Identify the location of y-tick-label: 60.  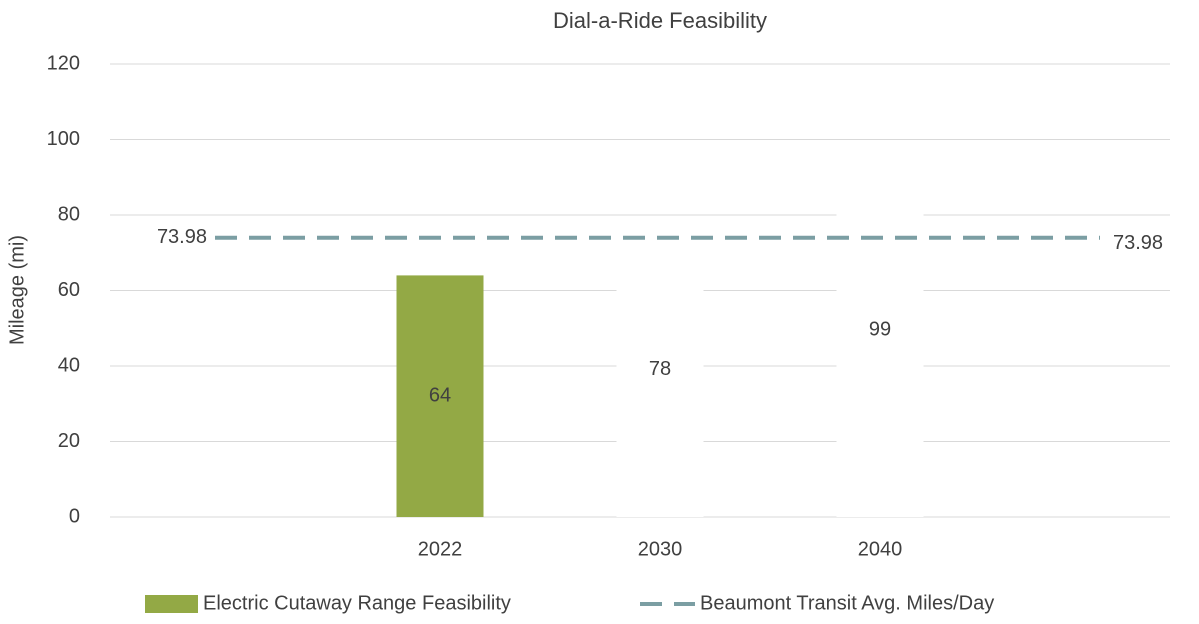
(69, 290).